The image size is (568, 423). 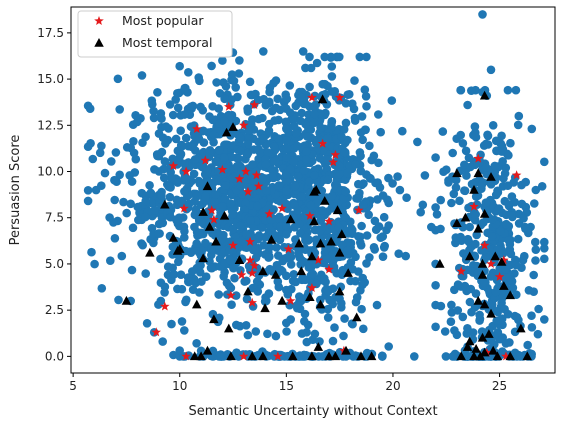 What do you see at coordinates (54, 194) in the screenshot?
I see `y-axis-ticks: 0.0 2.5 5.0 7.5 10.0 12.5 15.0 17.5` at bounding box center [54, 194].